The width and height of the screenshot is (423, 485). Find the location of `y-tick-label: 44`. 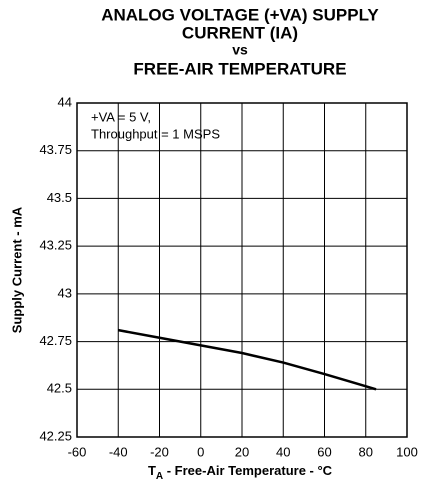

y-tick-label: 44 is located at coordinates (65, 101).